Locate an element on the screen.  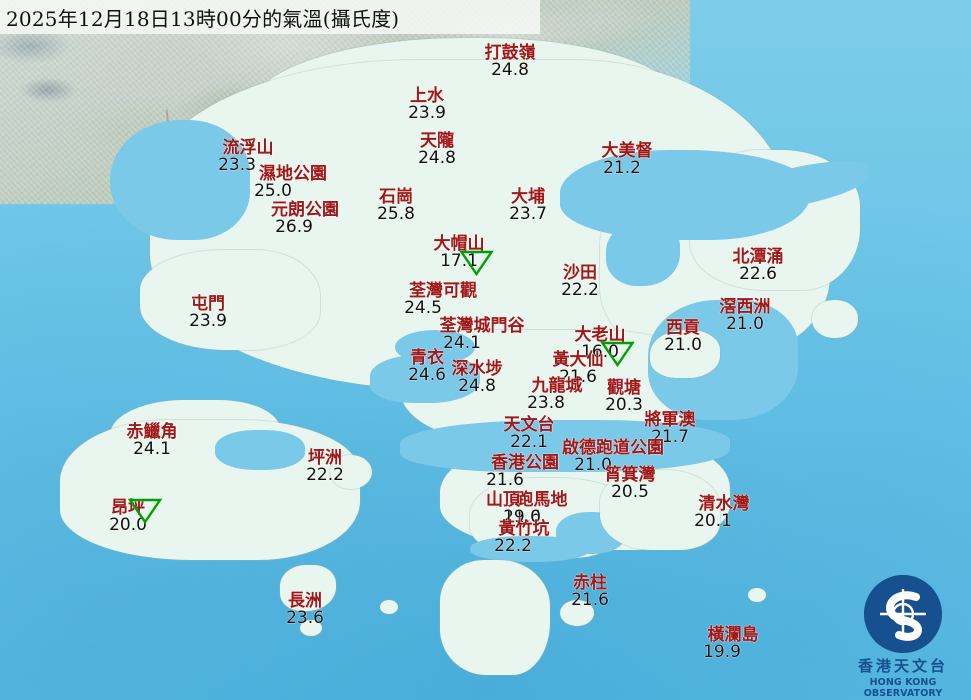
station-name: 上水 is located at coordinates (426, 96).